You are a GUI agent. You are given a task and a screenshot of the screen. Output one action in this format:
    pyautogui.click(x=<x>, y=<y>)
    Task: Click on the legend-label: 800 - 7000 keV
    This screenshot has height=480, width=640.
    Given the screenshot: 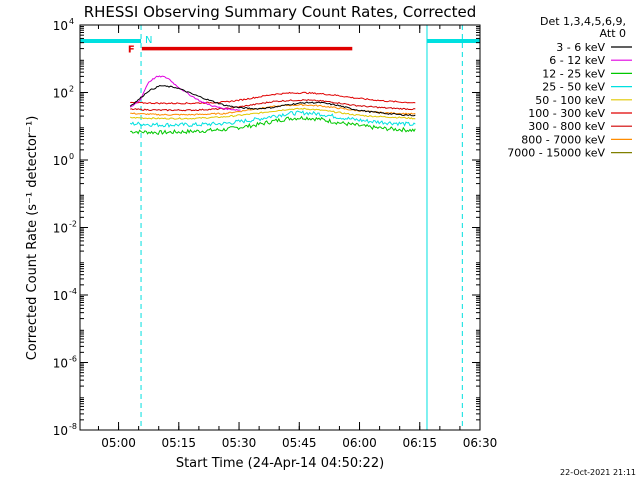 What is the action you would take?
    pyautogui.click(x=563, y=139)
    